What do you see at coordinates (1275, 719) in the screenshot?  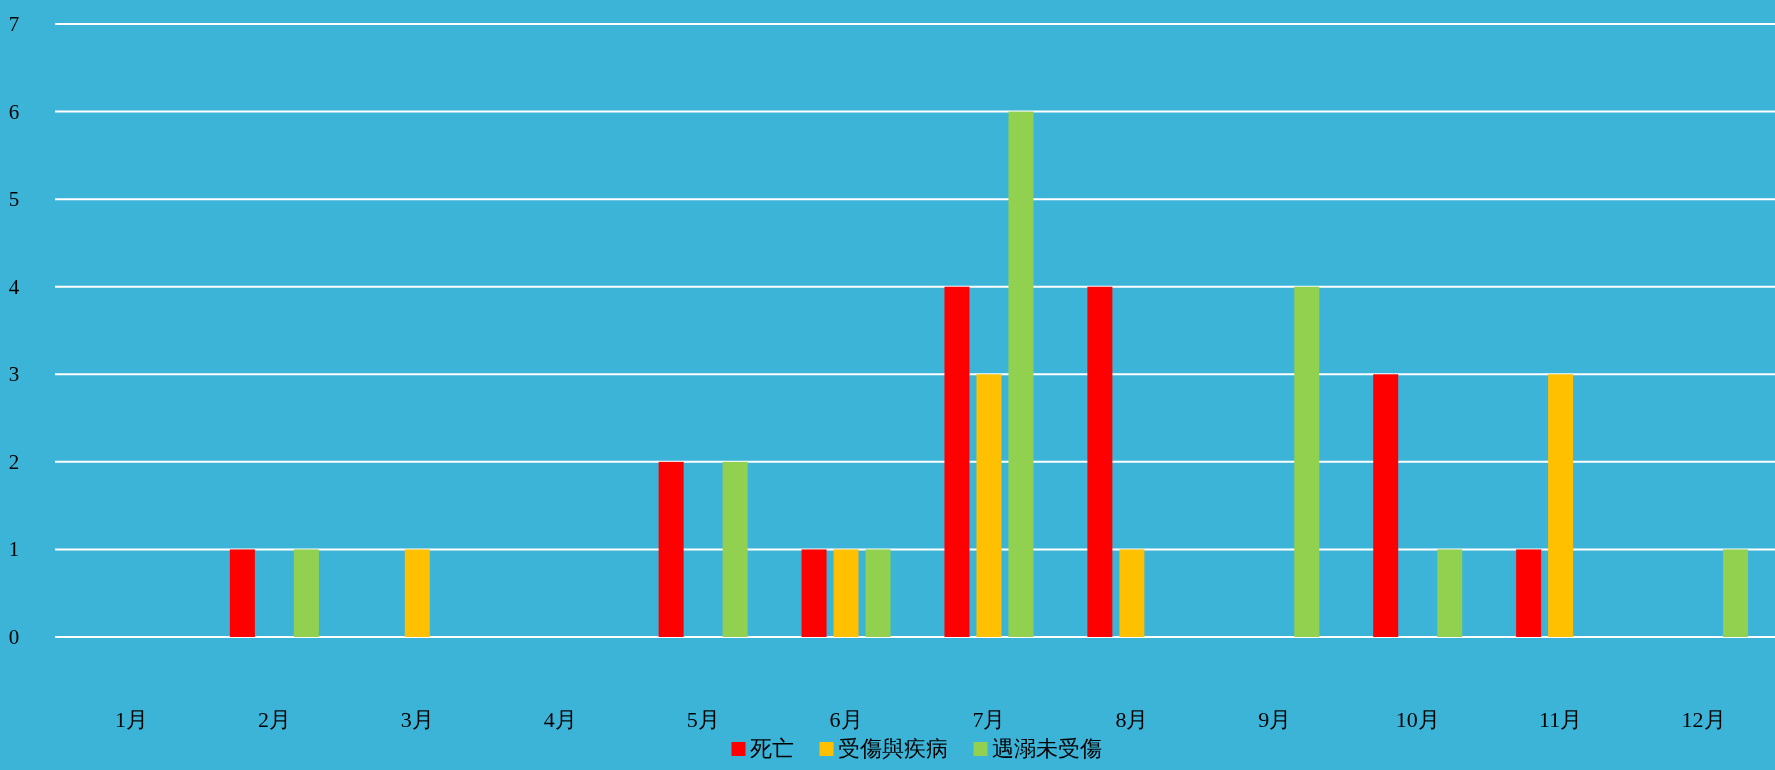 I see `x-tick-label: 9月` at bounding box center [1275, 719].